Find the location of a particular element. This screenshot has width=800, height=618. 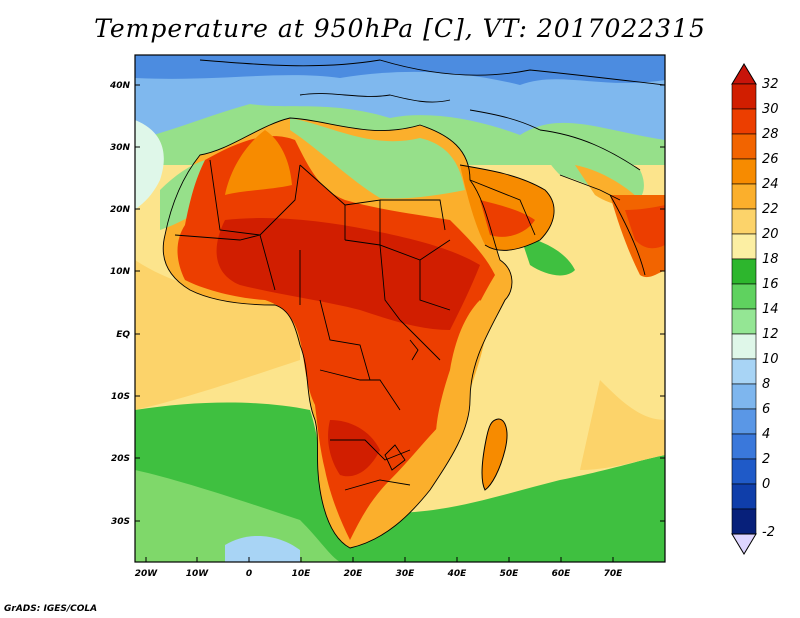

lon-tick-10e: 10E is located at coordinates (302, 574).